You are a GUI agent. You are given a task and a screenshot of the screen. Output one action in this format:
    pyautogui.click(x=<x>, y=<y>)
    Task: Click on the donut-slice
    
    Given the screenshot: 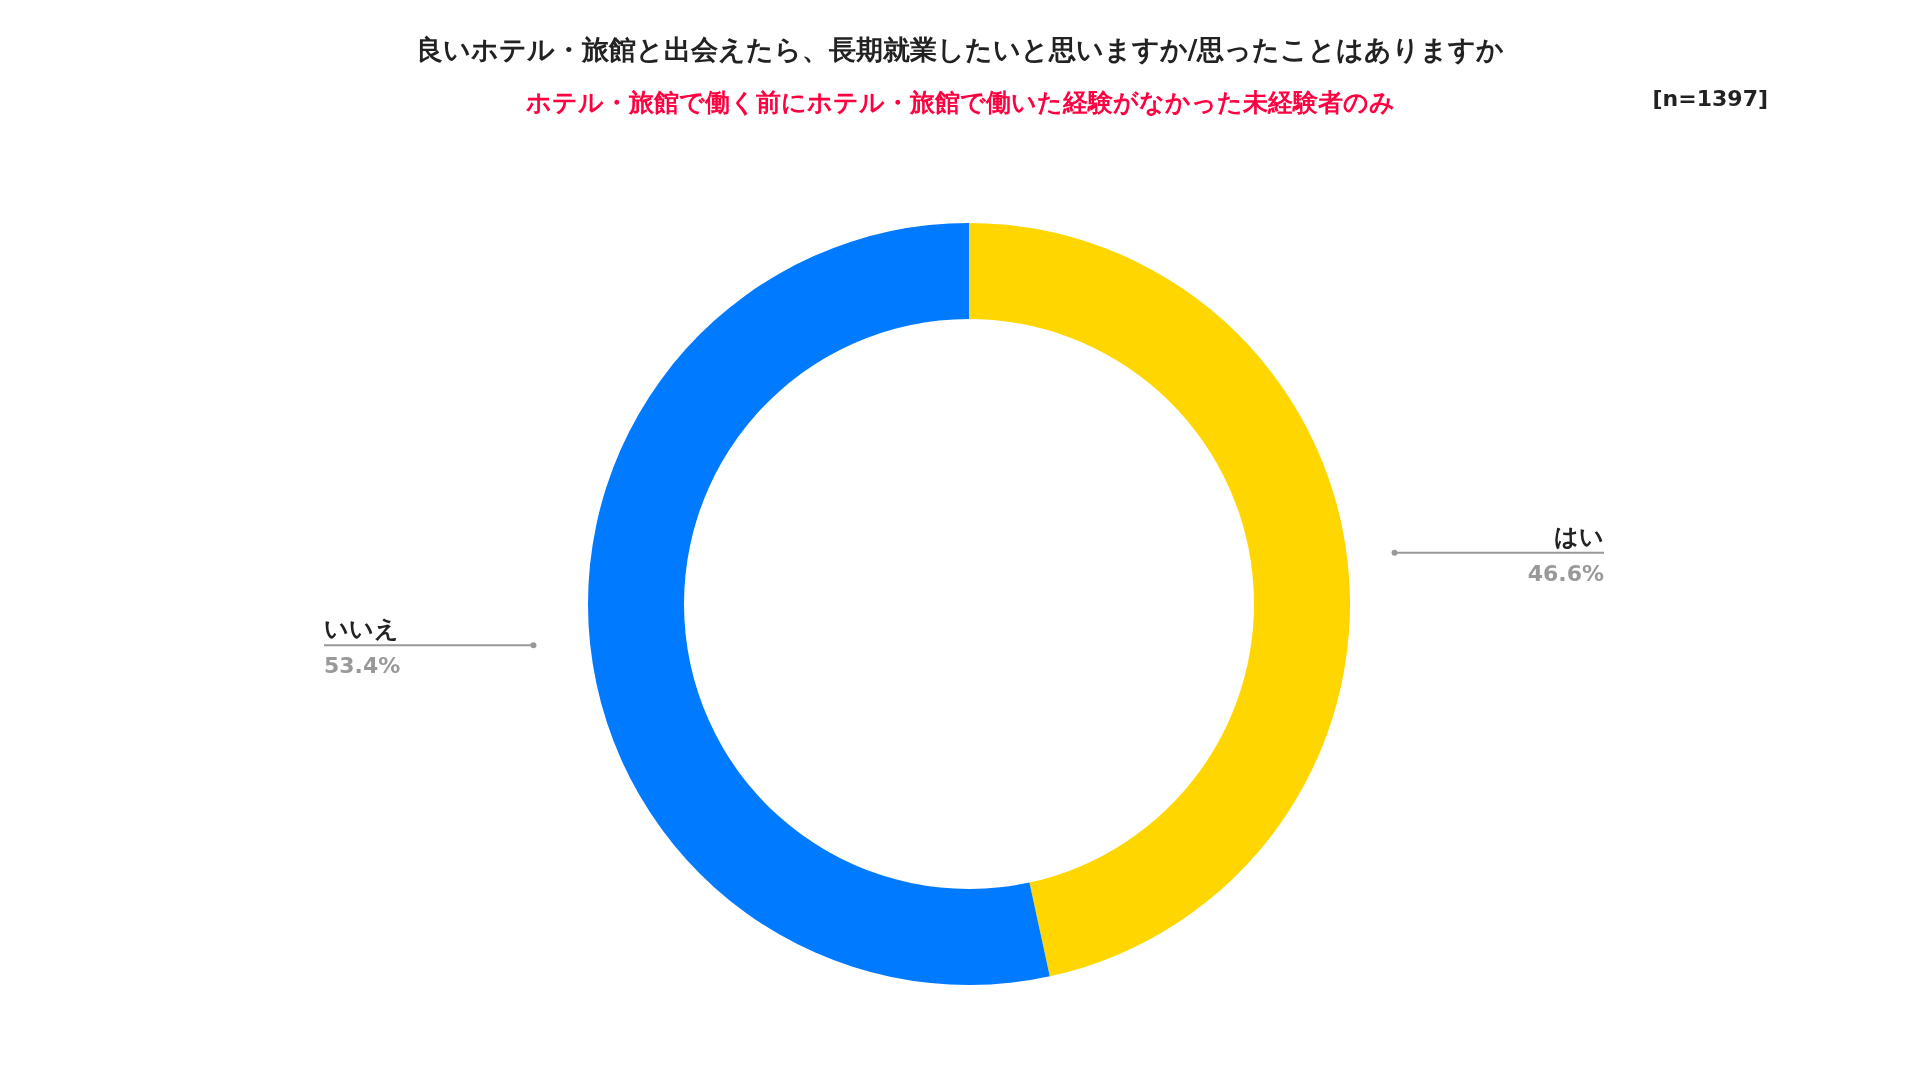 What is the action you would take?
    pyautogui.click(x=1159, y=600)
    